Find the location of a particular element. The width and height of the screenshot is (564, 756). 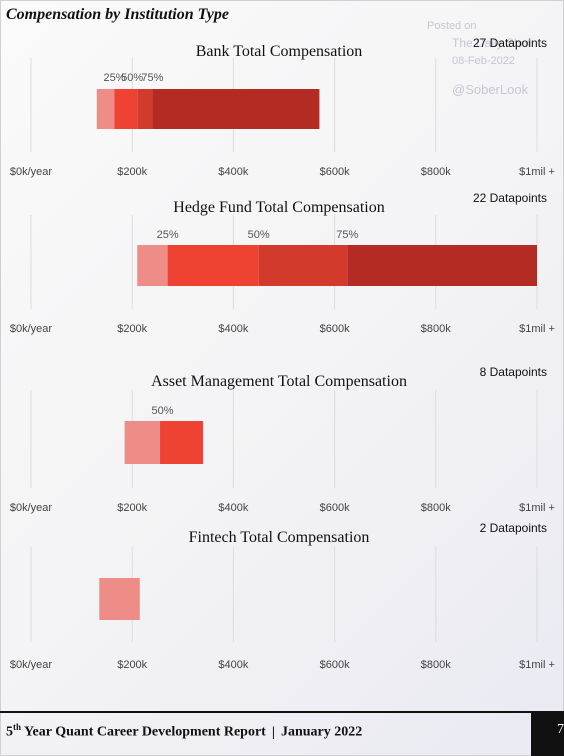

watermark-date: 08-Feb-2022 is located at coordinates (483, 61).